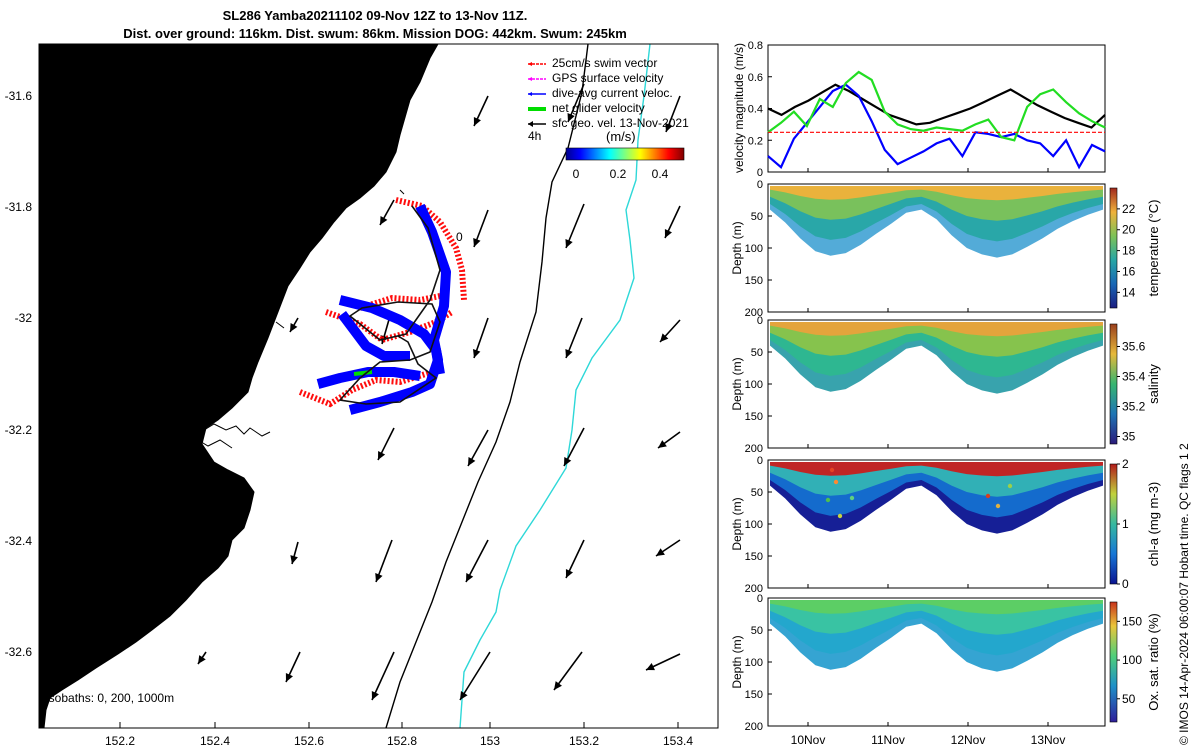 The width and height of the screenshot is (1200, 750). I want to click on velocity-panel: 0 0.2 0.4 0.6 0.8 velocity magnitude (m/s), so click(919, 109).